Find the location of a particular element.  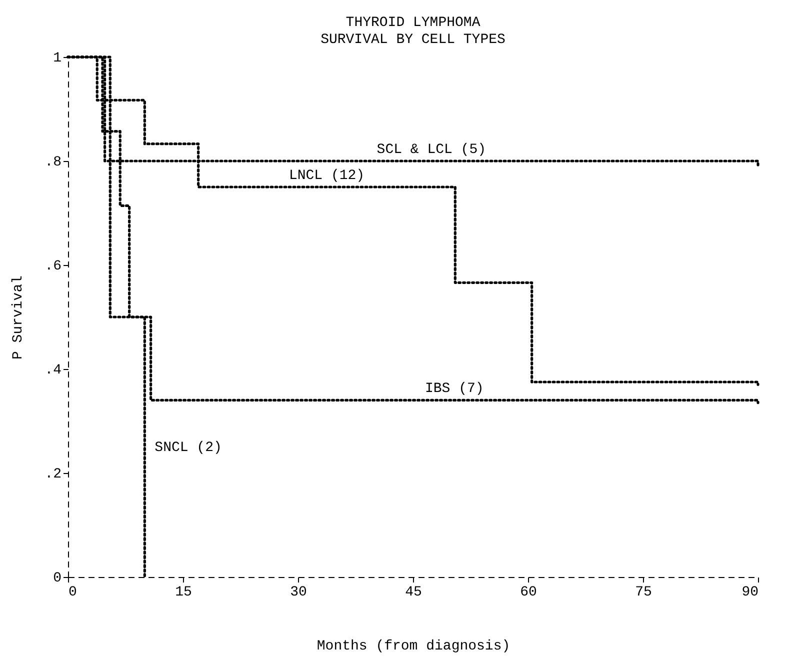

chart-title: THYROID LYMPHOMA is located at coordinates (413, 23).